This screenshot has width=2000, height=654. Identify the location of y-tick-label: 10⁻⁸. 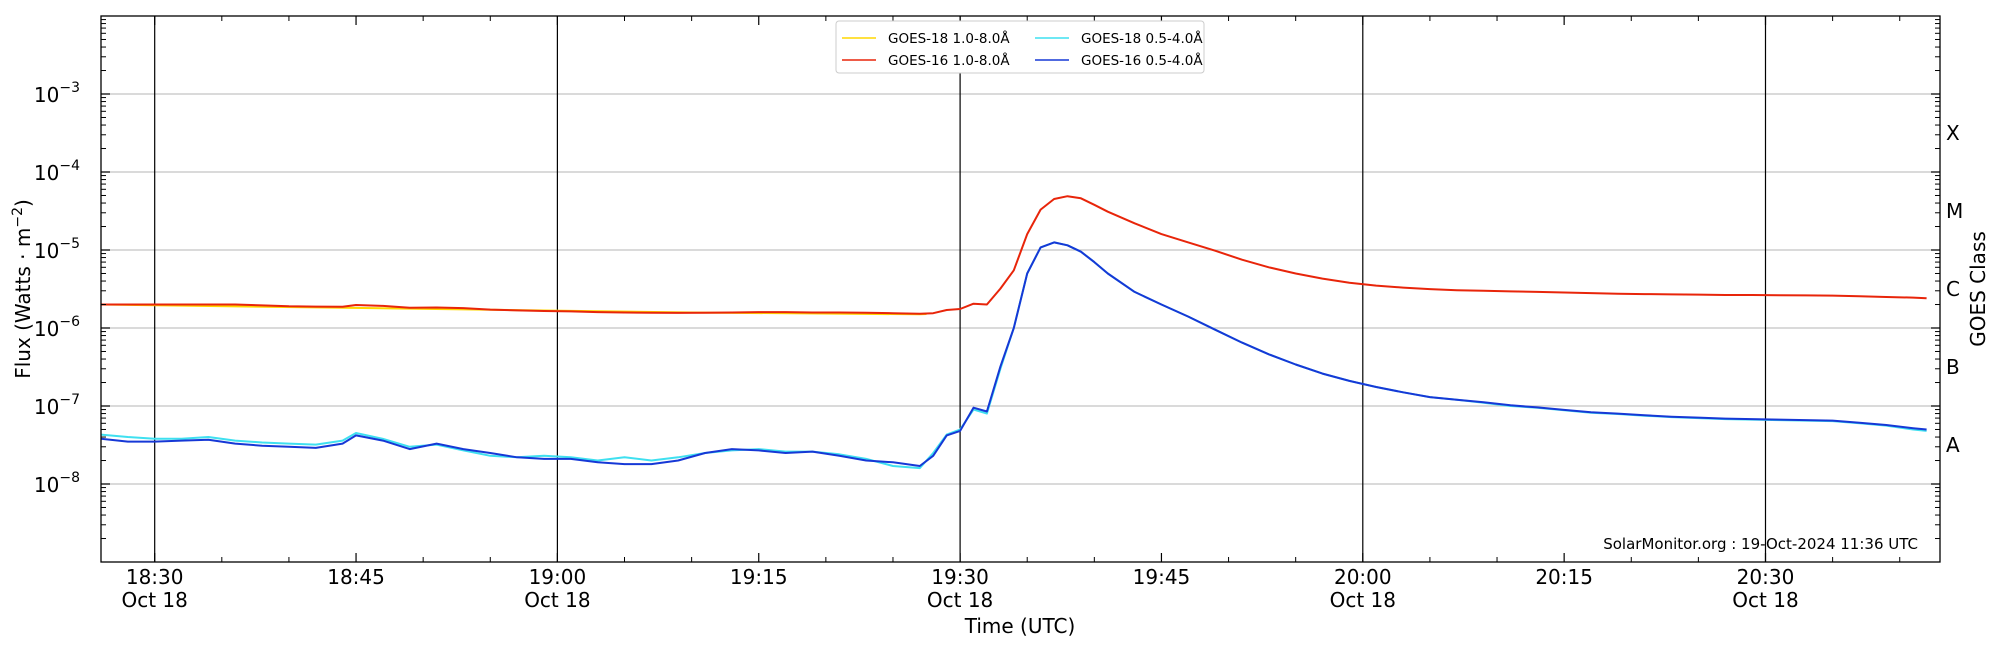
(57, 483).